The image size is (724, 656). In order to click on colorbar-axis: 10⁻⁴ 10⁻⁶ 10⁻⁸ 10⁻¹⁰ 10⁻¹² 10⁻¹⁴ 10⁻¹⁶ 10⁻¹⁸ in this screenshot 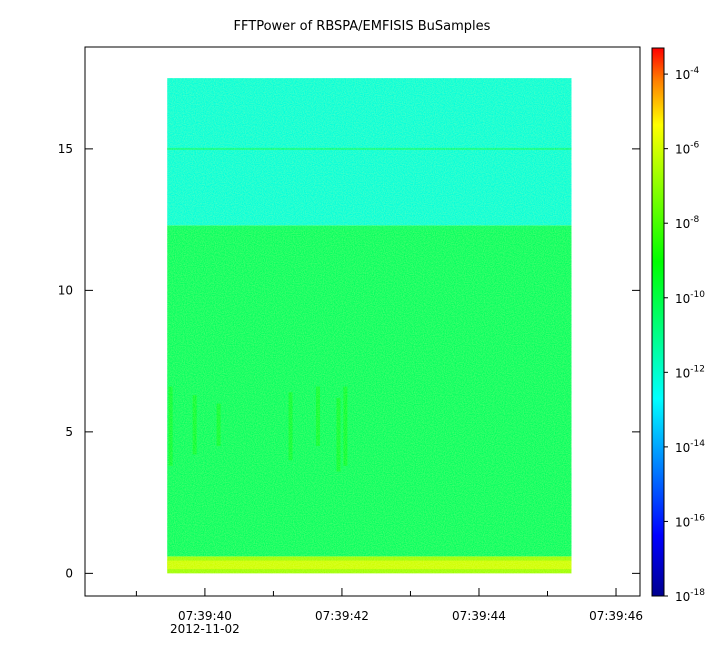, I will do `click(684, 335)`.